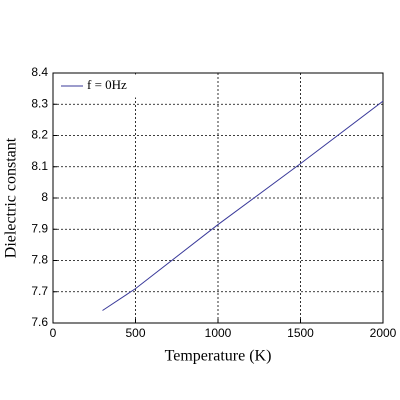 The width and height of the screenshot is (400, 400). I want to click on y-tick-label: 7.9, so click(39, 228).